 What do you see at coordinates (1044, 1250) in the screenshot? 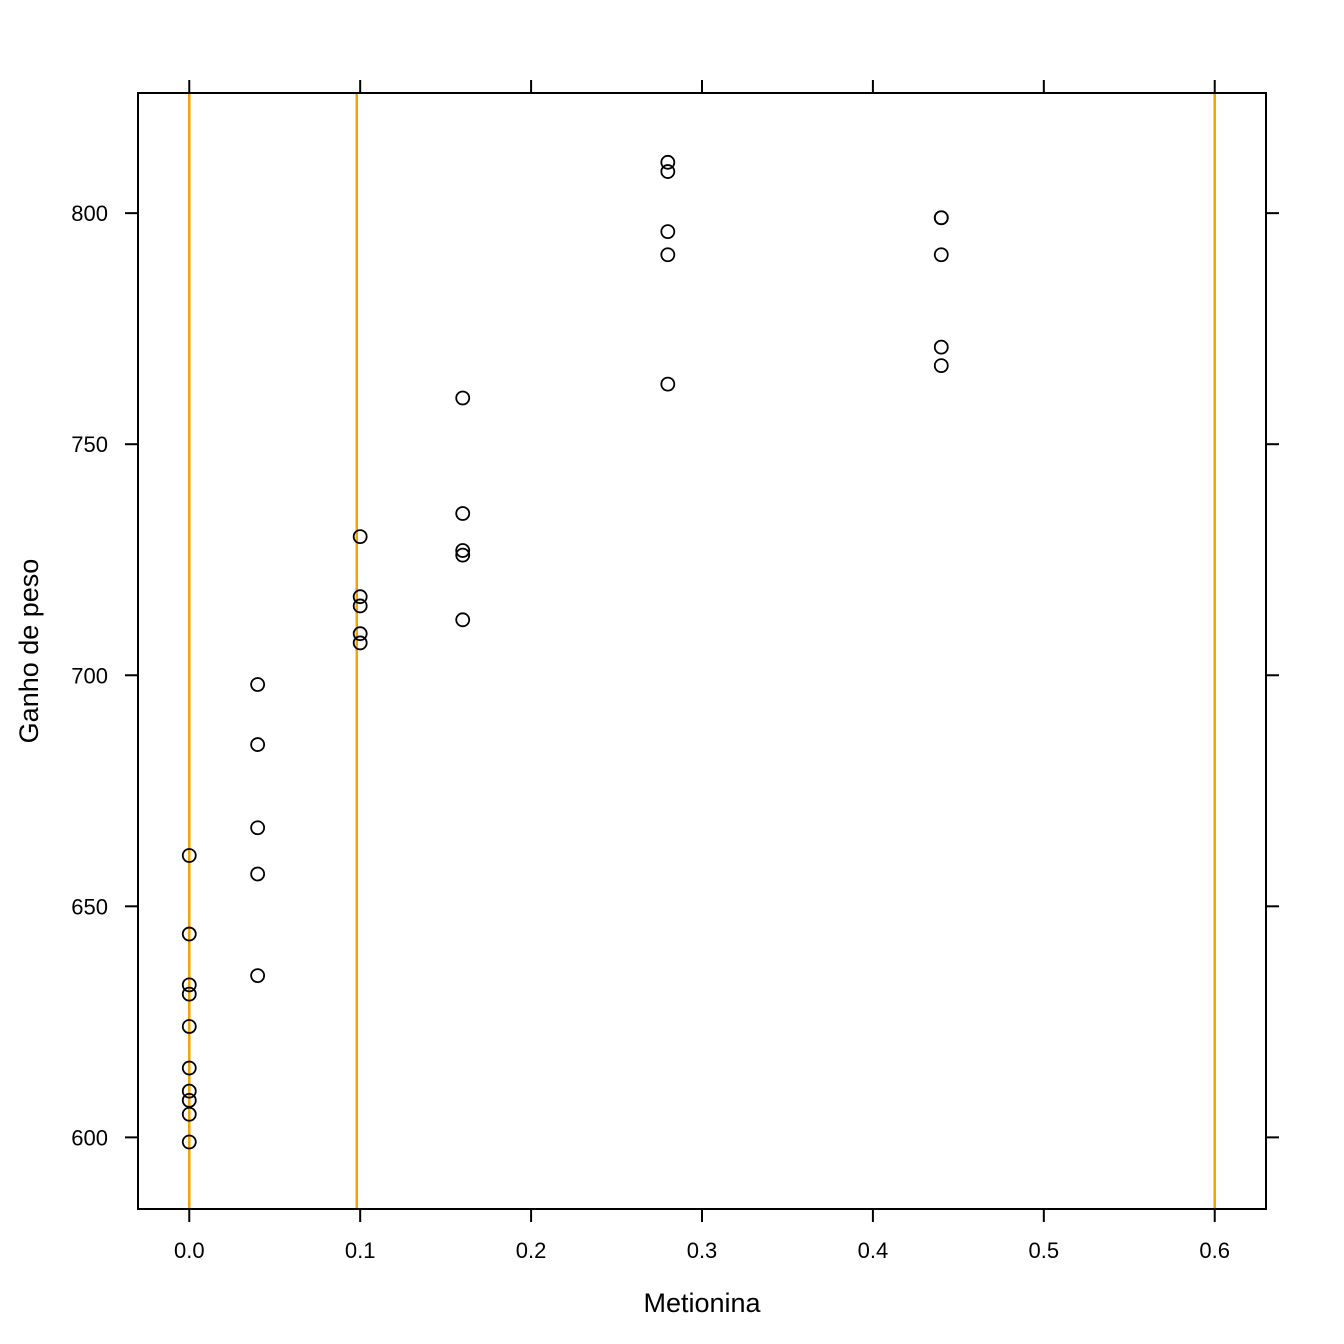
I see `x-tick-label-5: 0.5` at bounding box center [1044, 1250].